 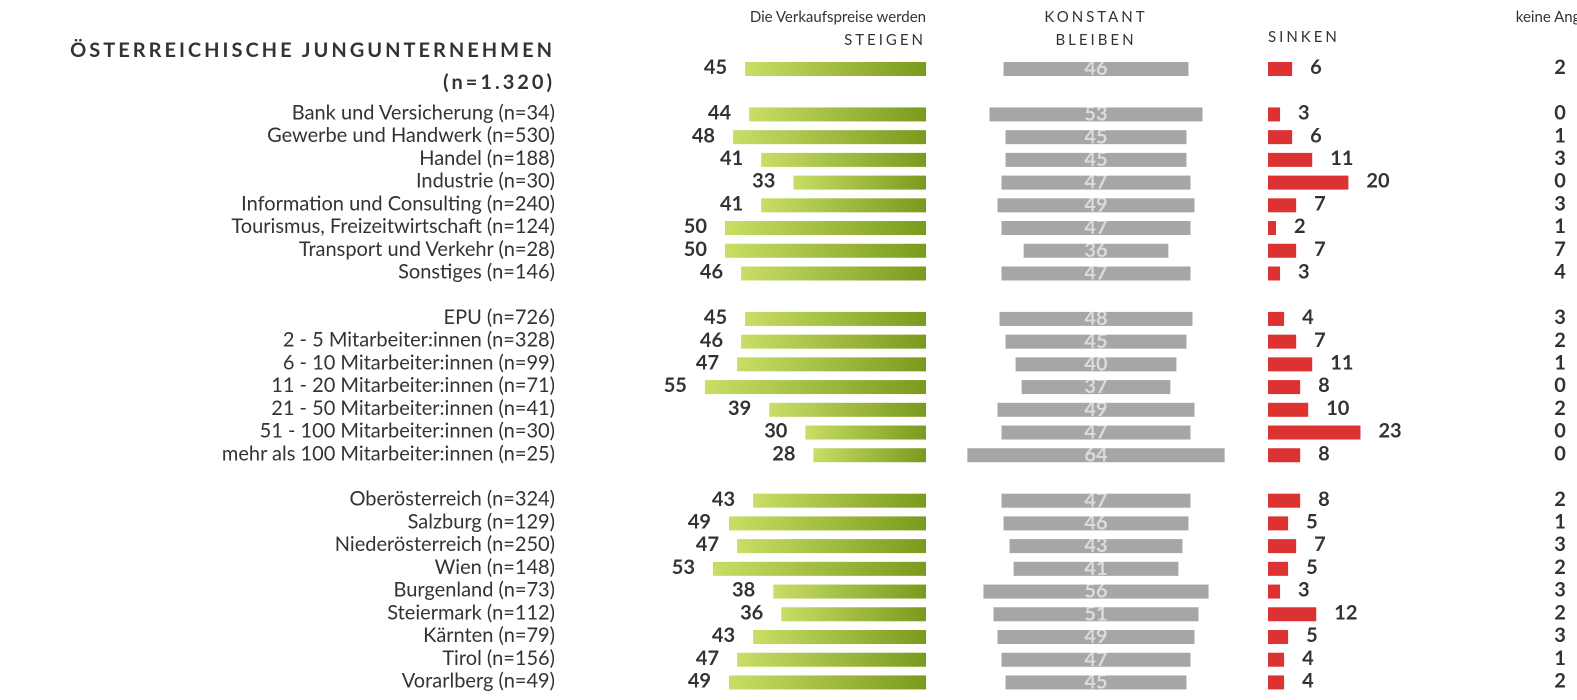 I want to click on value-label: 44, so click(x=720, y=113).